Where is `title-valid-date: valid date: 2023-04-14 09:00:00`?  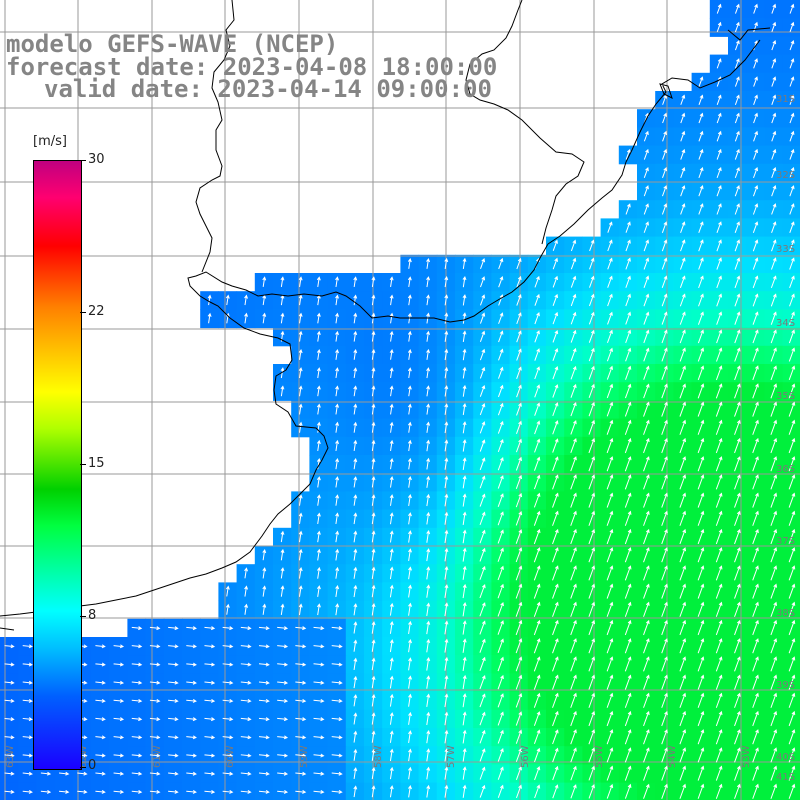 title-valid-date: valid date: 2023-04-14 09:00:00 is located at coordinates (268, 89).